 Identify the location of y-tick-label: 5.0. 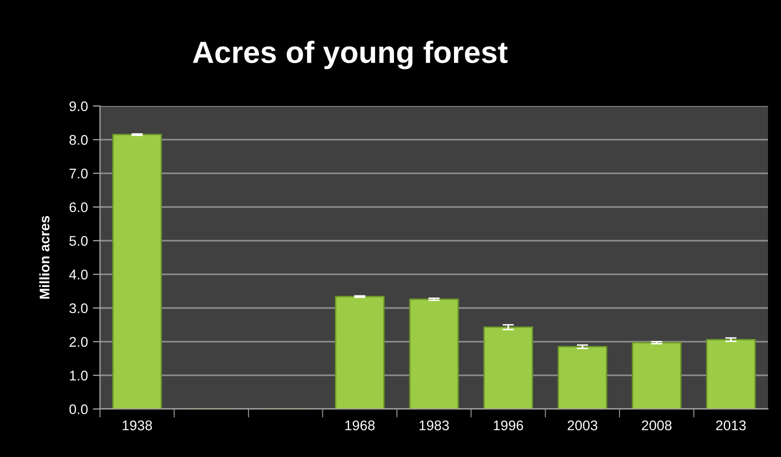
(78, 241).